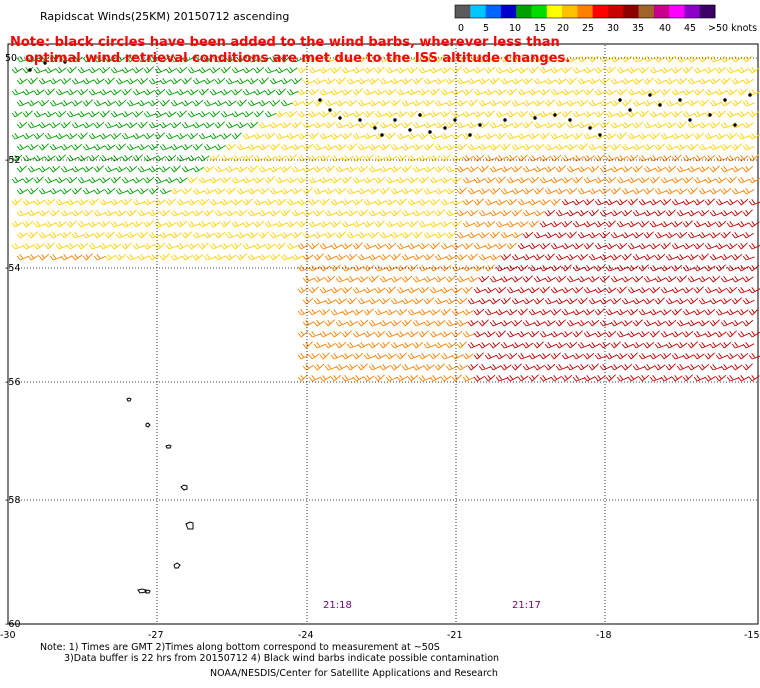  What do you see at coordinates (13, 268) in the screenshot?
I see `lat-label: -54` at bounding box center [13, 268].